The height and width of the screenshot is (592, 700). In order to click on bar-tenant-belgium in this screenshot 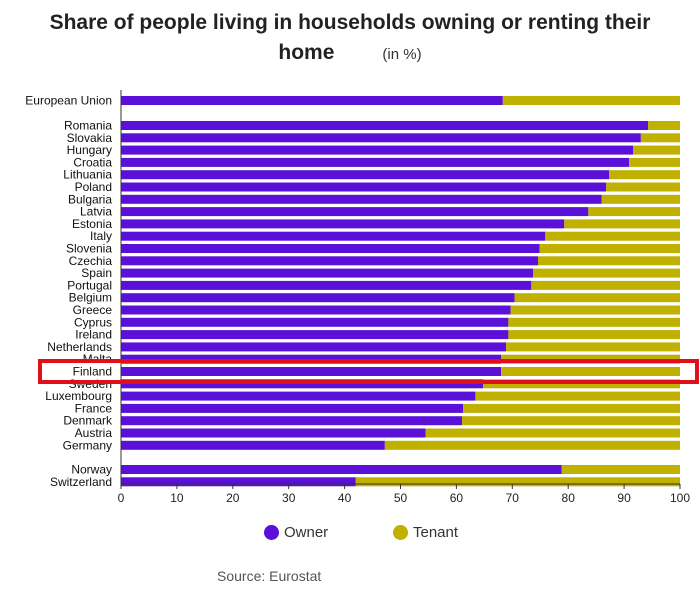, I will do `click(597, 298)`.